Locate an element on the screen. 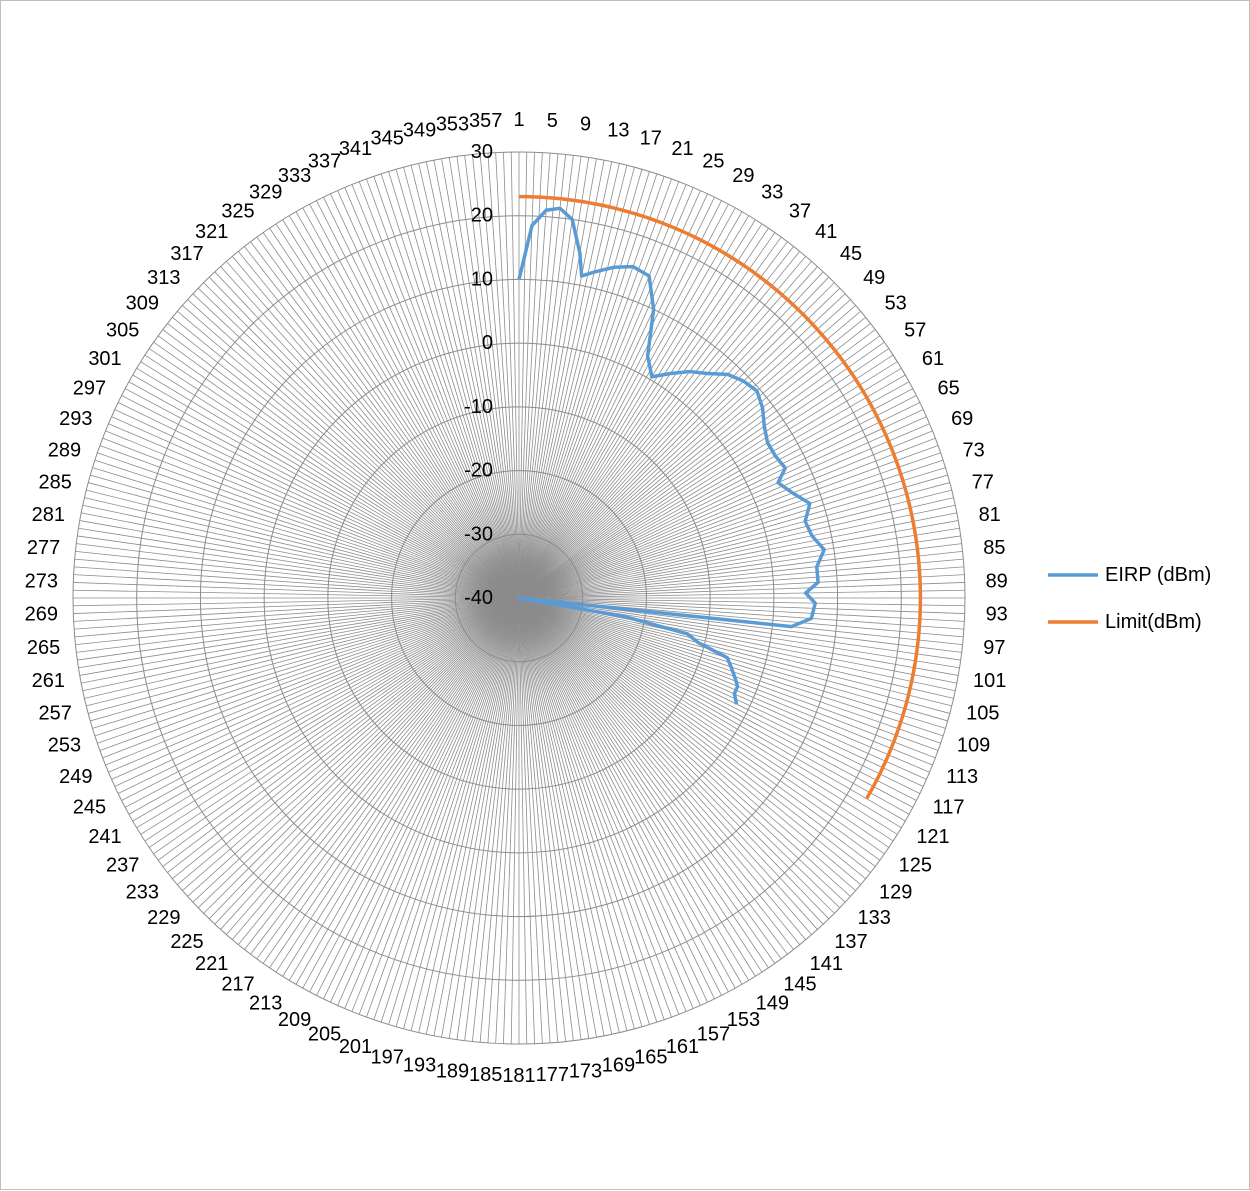 Image resolution: width=1250 pixels, height=1191 pixels. angle-tick-label: 121 is located at coordinates (932, 837).